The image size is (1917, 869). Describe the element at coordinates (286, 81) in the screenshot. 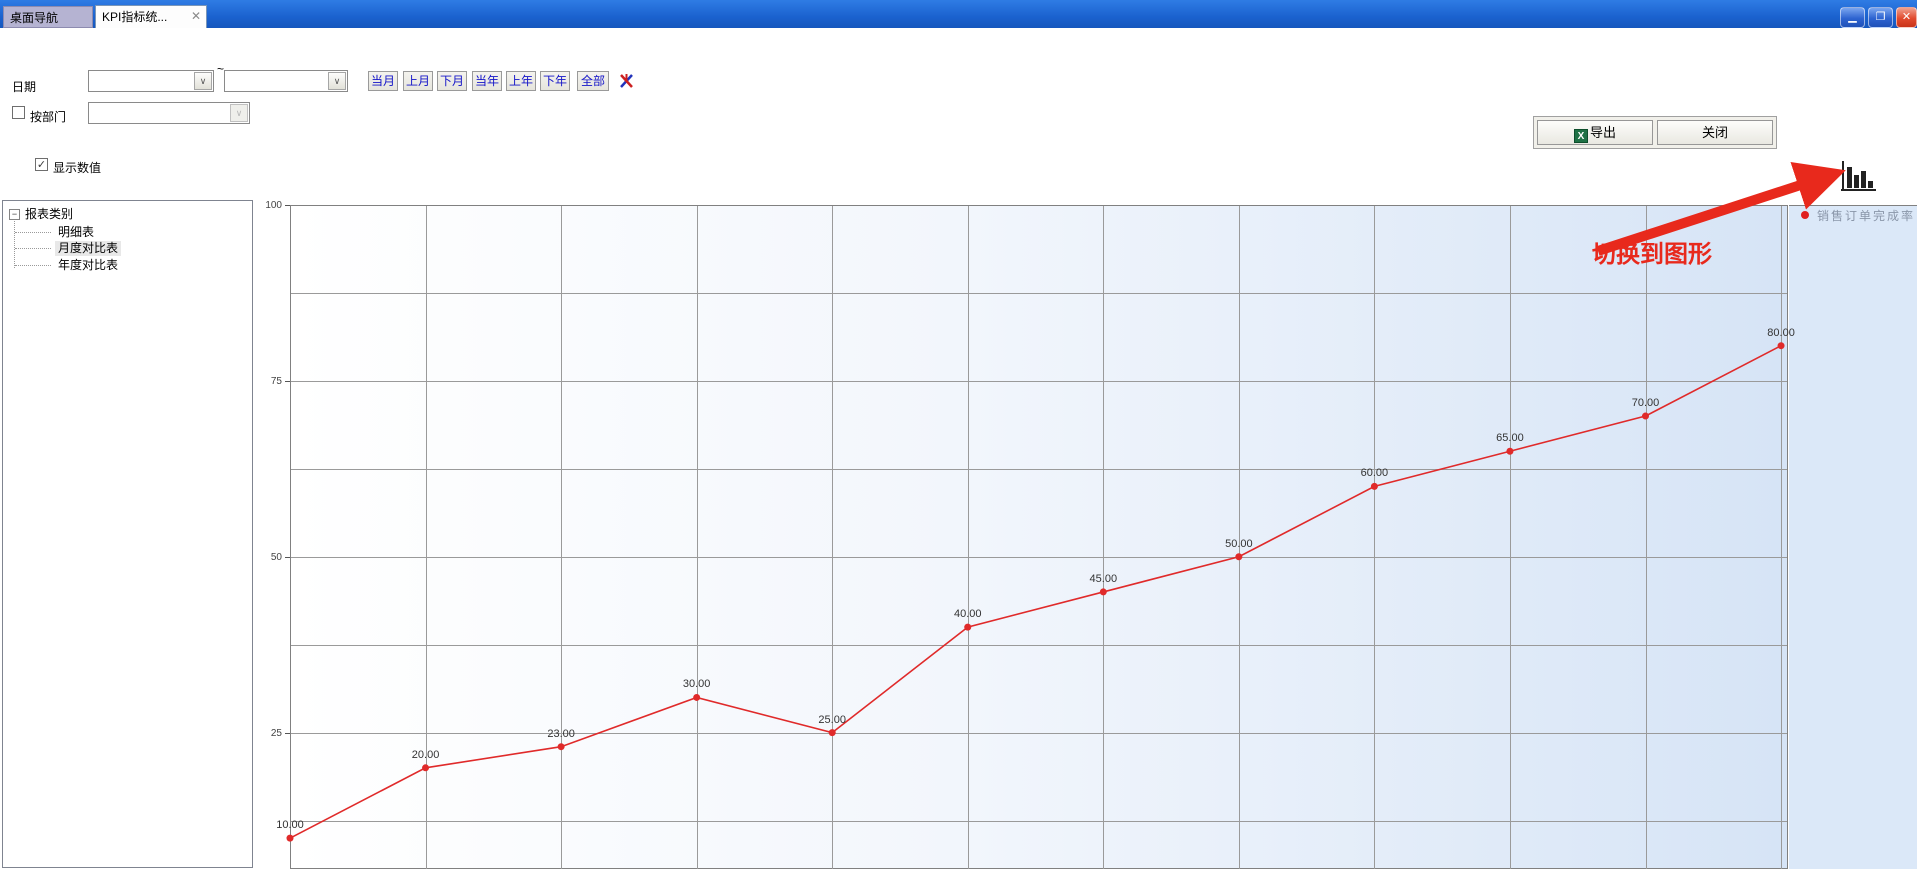

I see `date-to-combo: ∨` at that location.